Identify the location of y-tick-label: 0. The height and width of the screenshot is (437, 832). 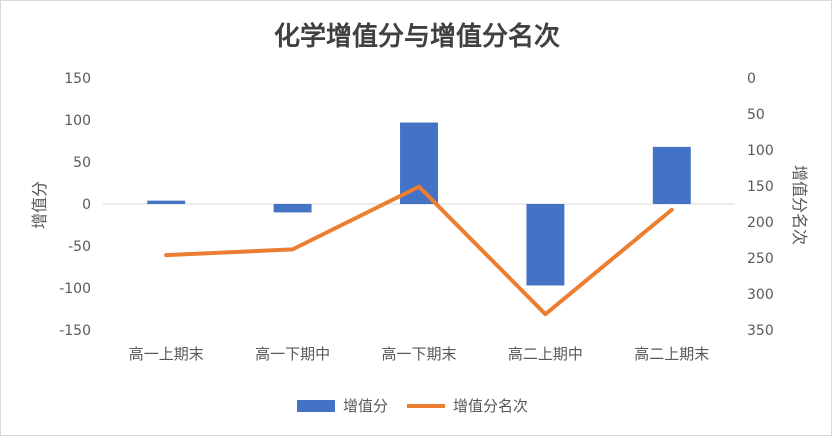
(86, 205).